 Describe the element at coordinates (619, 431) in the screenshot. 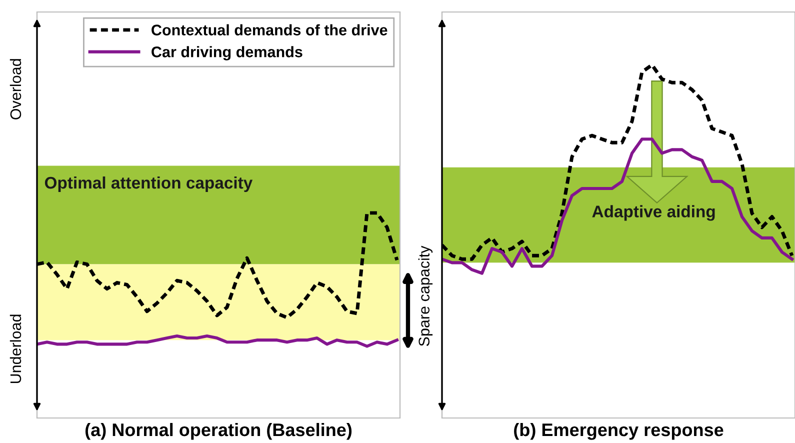

I see `text: (b) Emergency response` at that location.